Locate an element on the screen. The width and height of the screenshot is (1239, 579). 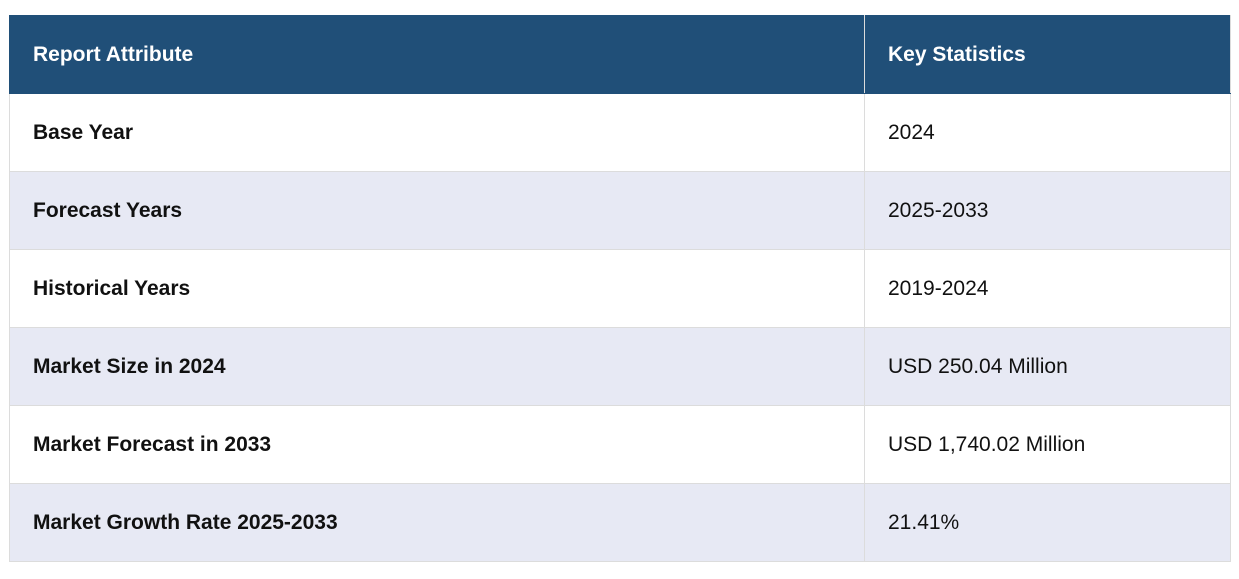
value-cell: 21.41% is located at coordinates (1047, 522).